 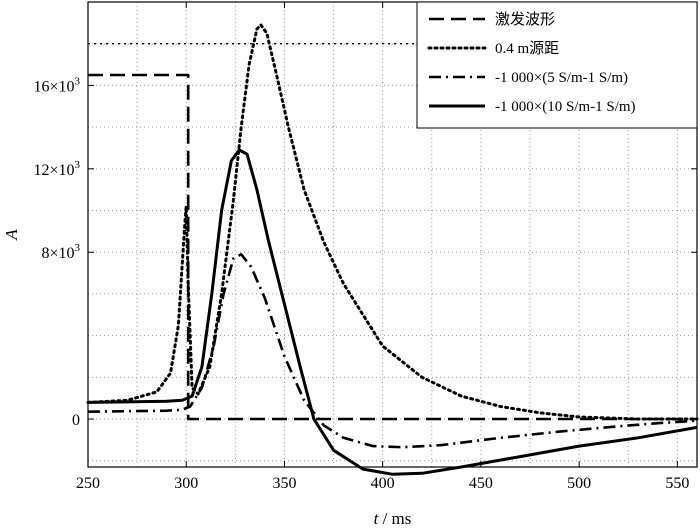 What do you see at coordinates (383, 483) in the screenshot?
I see `x-tick-label: 400` at bounding box center [383, 483].